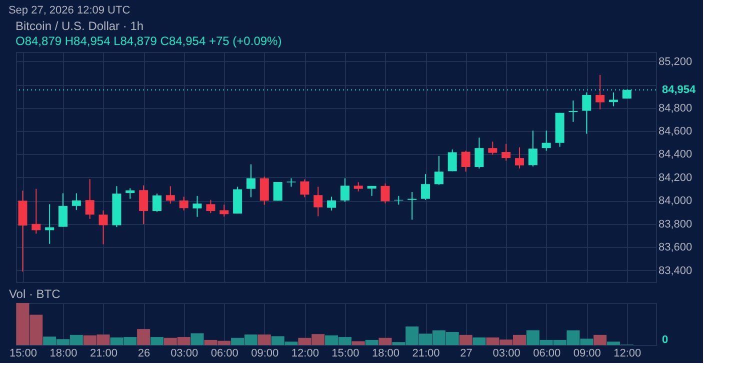 The image size is (750, 375). Describe the element at coordinates (675, 178) in the screenshot. I see `y-tick-label: 84,200` at that location.